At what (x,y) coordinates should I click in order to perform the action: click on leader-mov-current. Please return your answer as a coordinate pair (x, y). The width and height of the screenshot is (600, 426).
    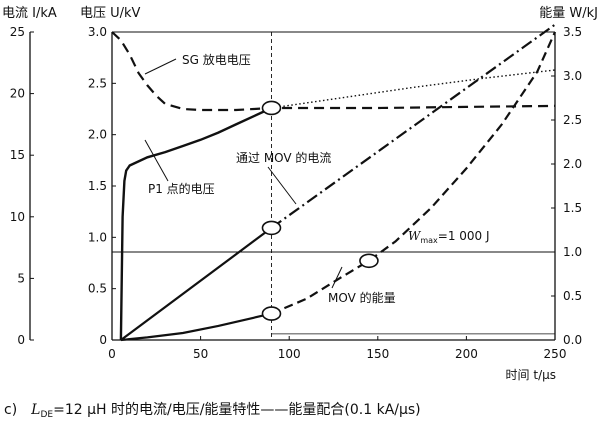
    Looking at the image, I should click on (282, 185).